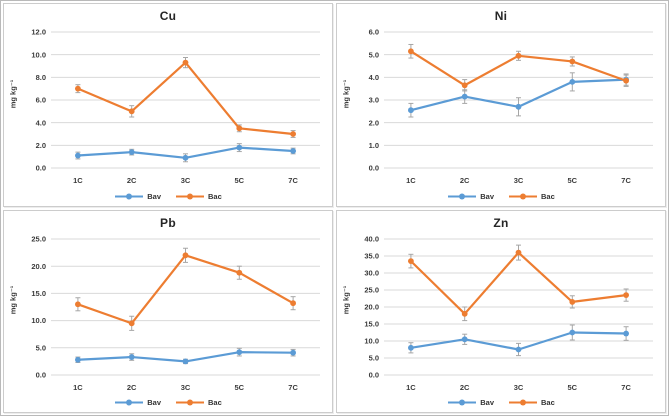 The width and height of the screenshot is (669, 416). What do you see at coordinates (168, 222) in the screenshot?
I see `chart-title: Pb` at bounding box center [168, 222].